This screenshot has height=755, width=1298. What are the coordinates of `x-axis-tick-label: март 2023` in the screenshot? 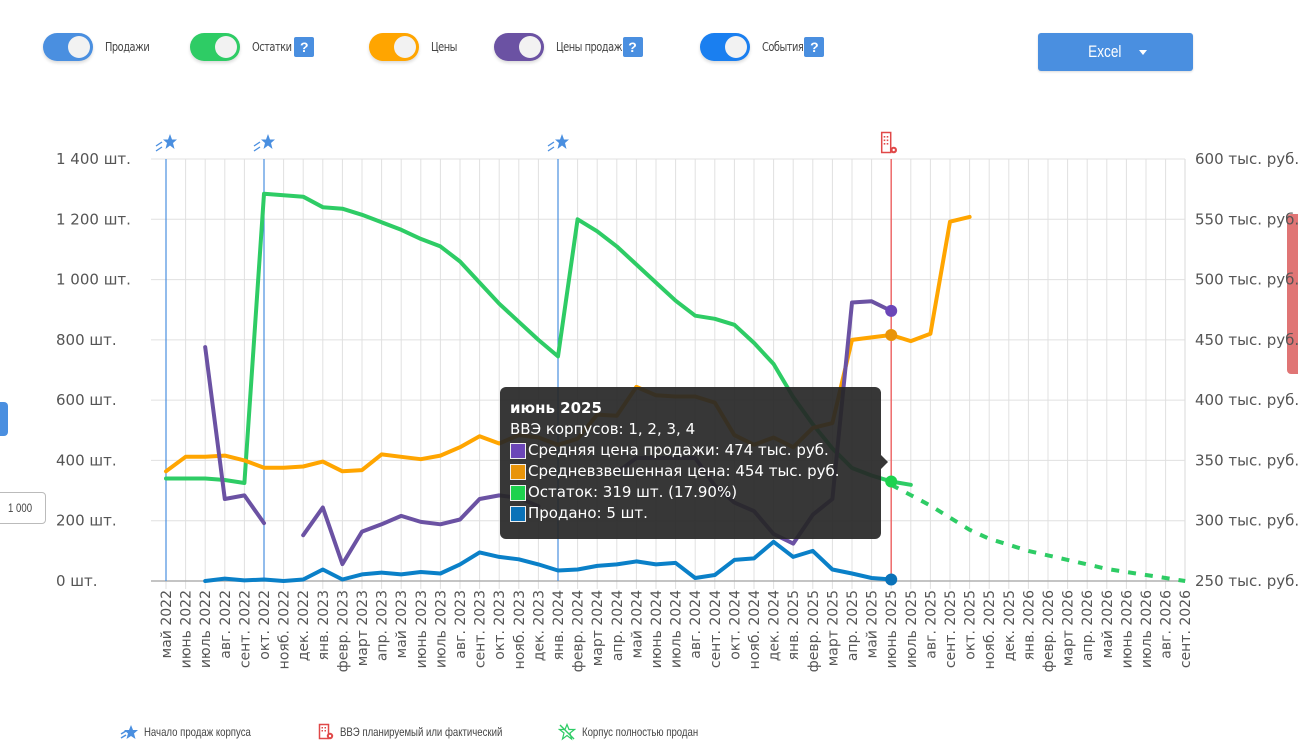 It's located at (363, 628).